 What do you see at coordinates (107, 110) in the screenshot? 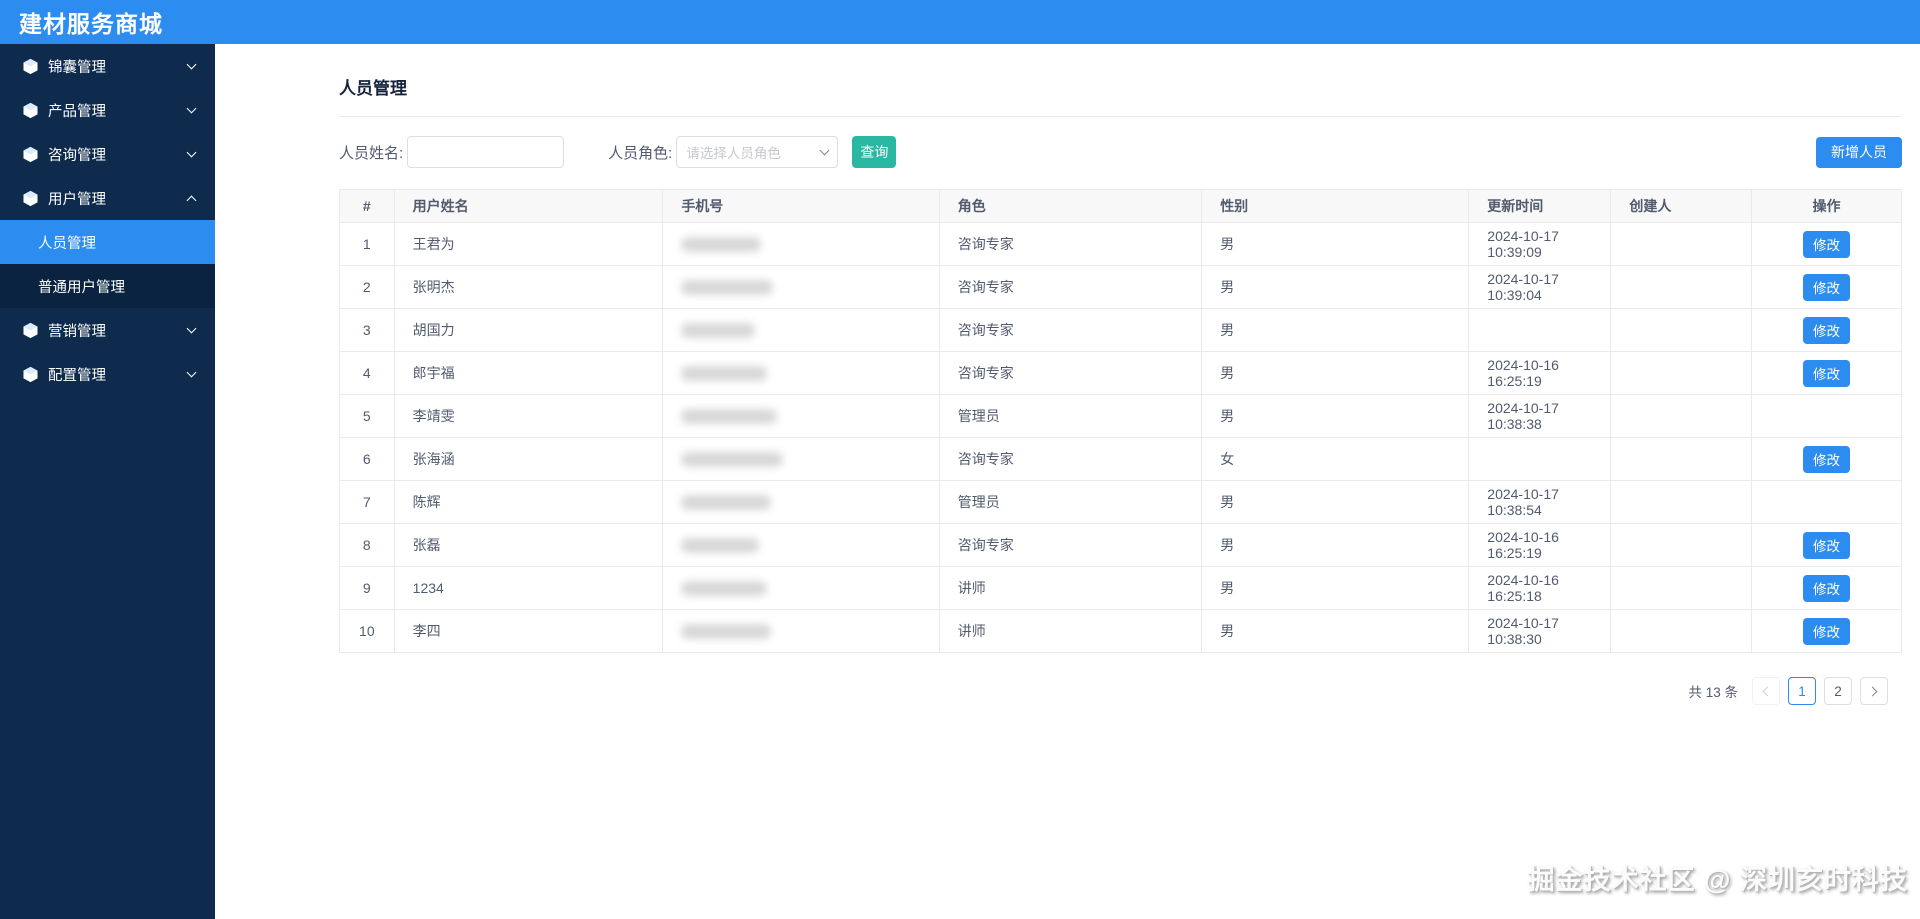
I see `sidebar-item-product: 产品管理` at bounding box center [107, 110].